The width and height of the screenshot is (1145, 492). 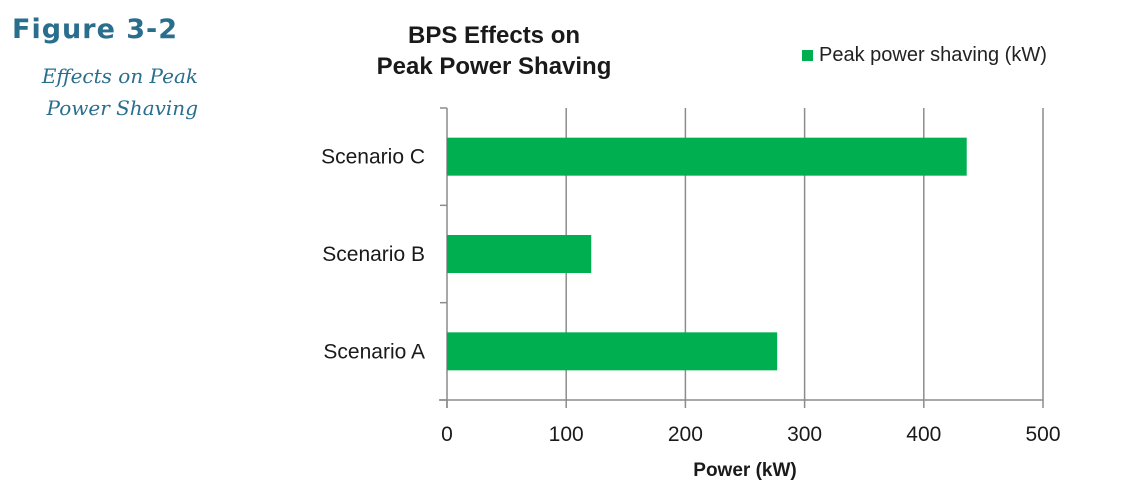 What do you see at coordinates (923, 434) in the screenshot?
I see `x-tick-label: 400` at bounding box center [923, 434].